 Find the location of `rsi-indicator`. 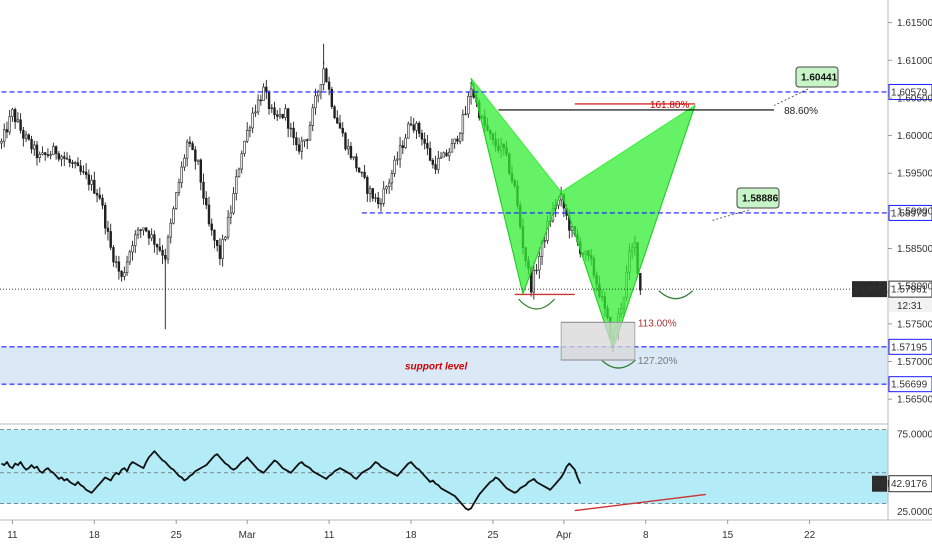

rsi-indicator is located at coordinates (353, 481).